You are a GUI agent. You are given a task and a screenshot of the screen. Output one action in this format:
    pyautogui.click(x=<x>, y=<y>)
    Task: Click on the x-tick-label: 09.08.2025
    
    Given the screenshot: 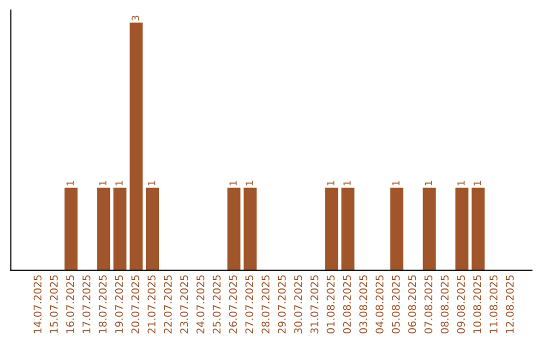 What is the action you would take?
    pyautogui.click(x=461, y=304)
    